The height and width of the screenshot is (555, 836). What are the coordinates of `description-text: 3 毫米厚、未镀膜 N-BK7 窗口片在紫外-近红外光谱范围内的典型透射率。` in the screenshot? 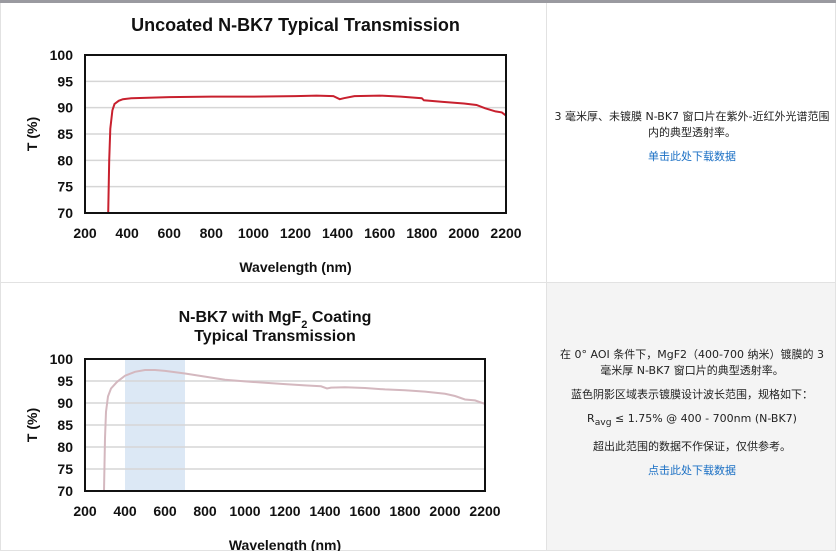 It's located at (692, 124).